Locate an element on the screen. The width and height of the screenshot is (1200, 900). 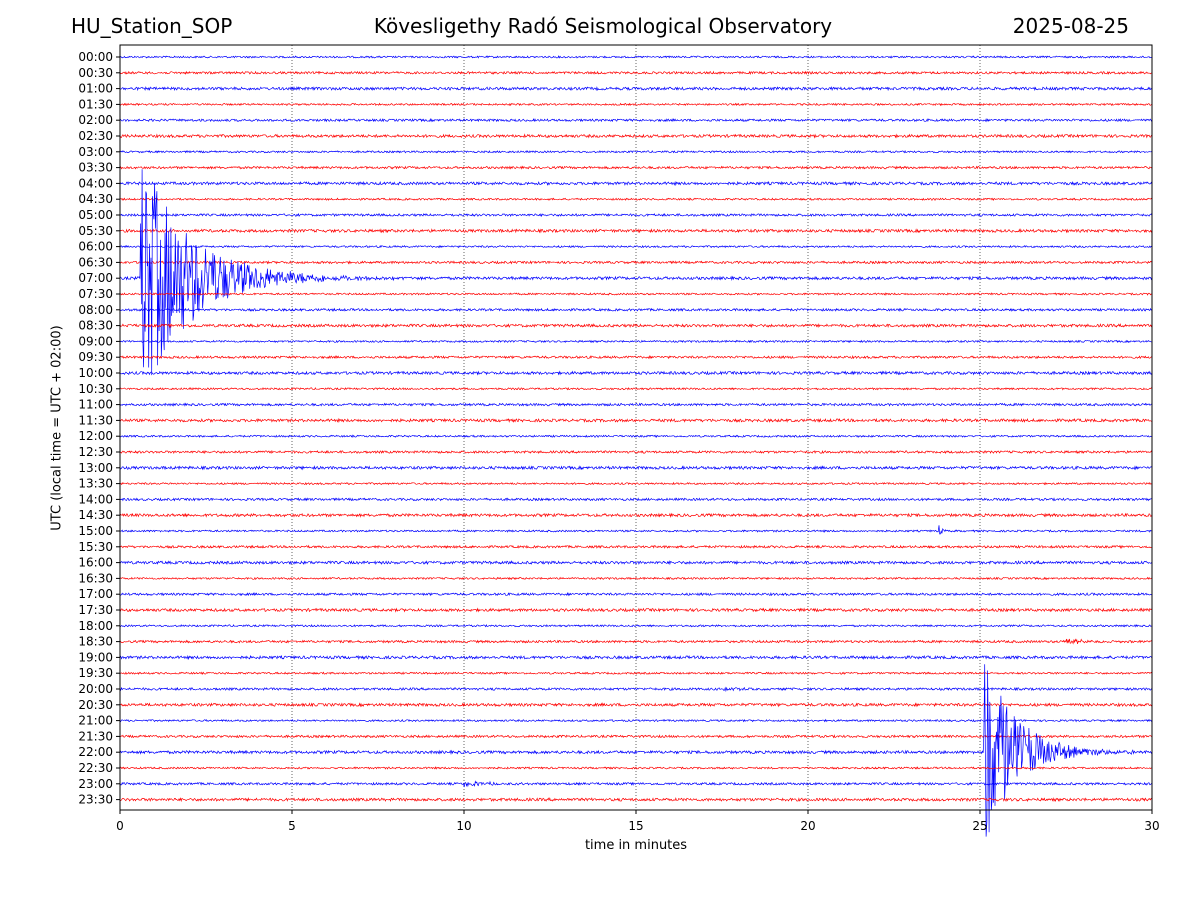
y-tick-label: 06:00 is located at coordinates (95, 247).